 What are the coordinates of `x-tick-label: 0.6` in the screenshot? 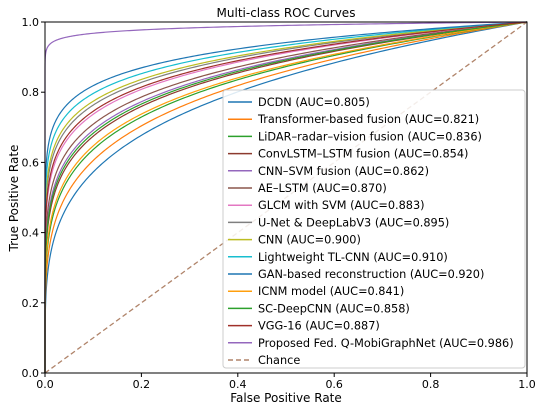 It's located at (334, 384).